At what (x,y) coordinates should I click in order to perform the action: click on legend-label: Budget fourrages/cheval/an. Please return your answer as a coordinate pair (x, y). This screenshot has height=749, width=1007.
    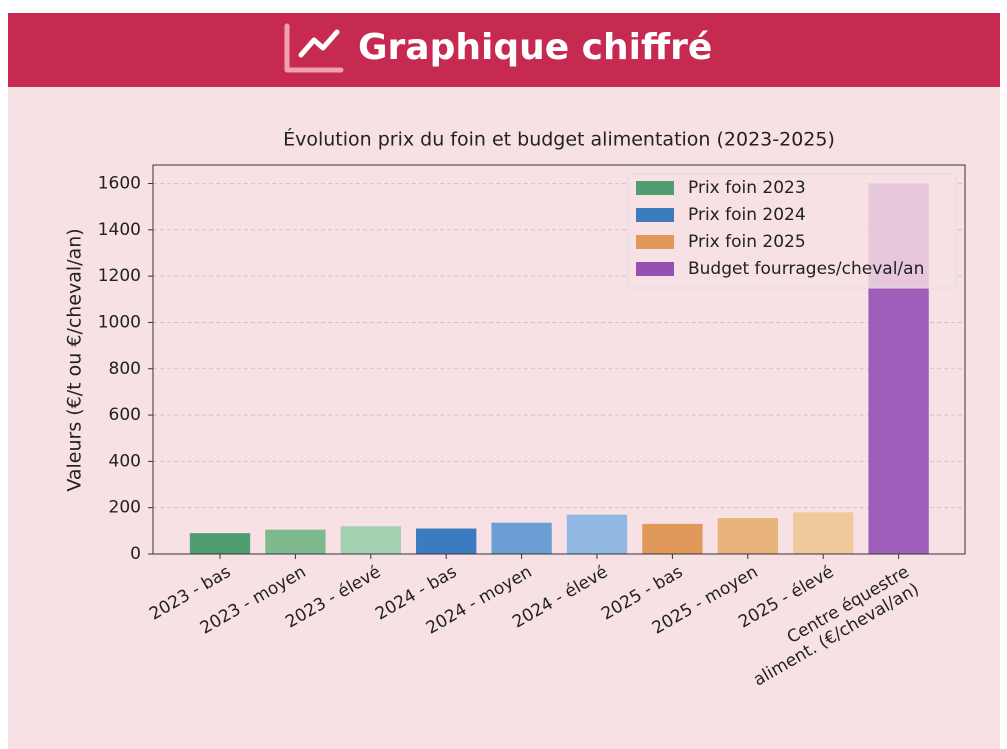
    Looking at the image, I should click on (806, 269).